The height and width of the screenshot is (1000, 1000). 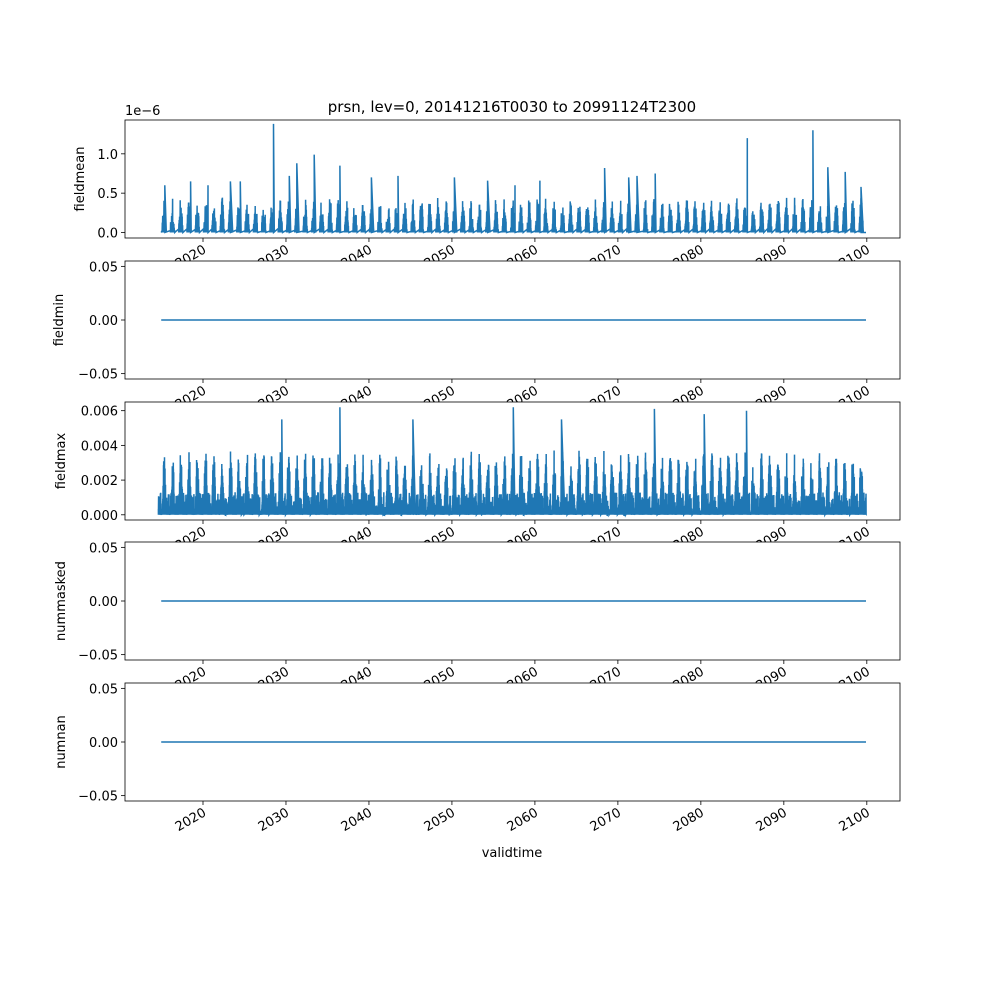 What do you see at coordinates (61, 461) in the screenshot?
I see `y-axis-label: fieldmax` at bounding box center [61, 461].